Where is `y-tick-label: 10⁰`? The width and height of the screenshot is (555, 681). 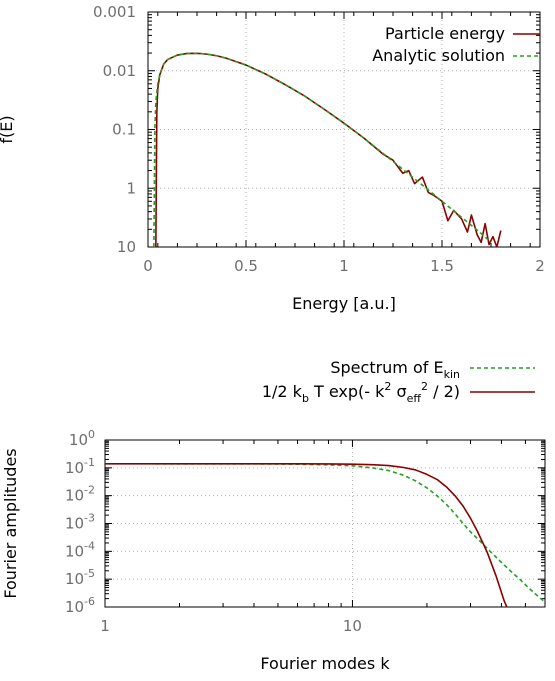 y-tick-label: 10⁰ is located at coordinates (82, 438).